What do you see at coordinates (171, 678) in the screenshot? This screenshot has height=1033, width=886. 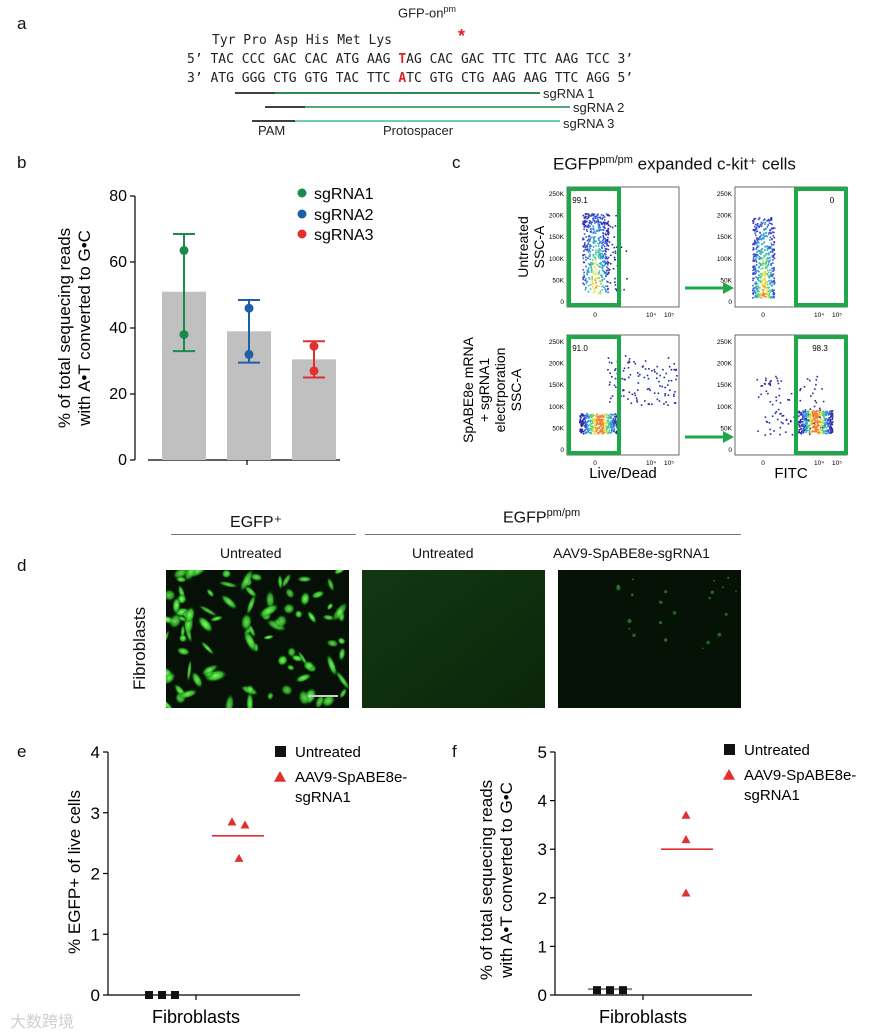 I see `cell` at bounding box center [171, 678].